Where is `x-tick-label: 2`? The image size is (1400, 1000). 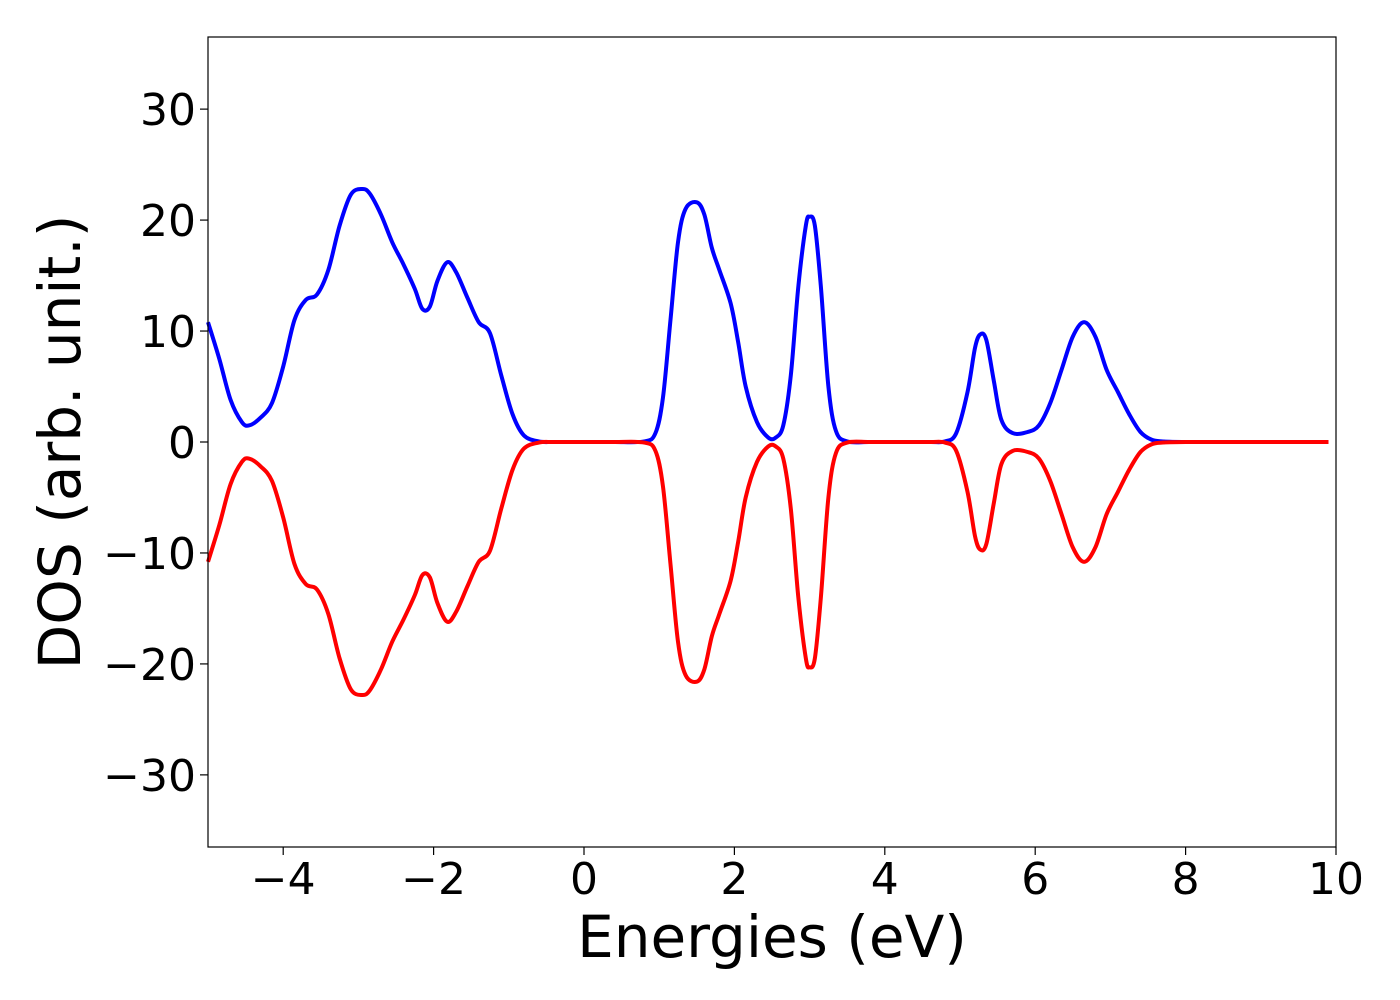 x-tick-label: 2 is located at coordinates (734, 879).